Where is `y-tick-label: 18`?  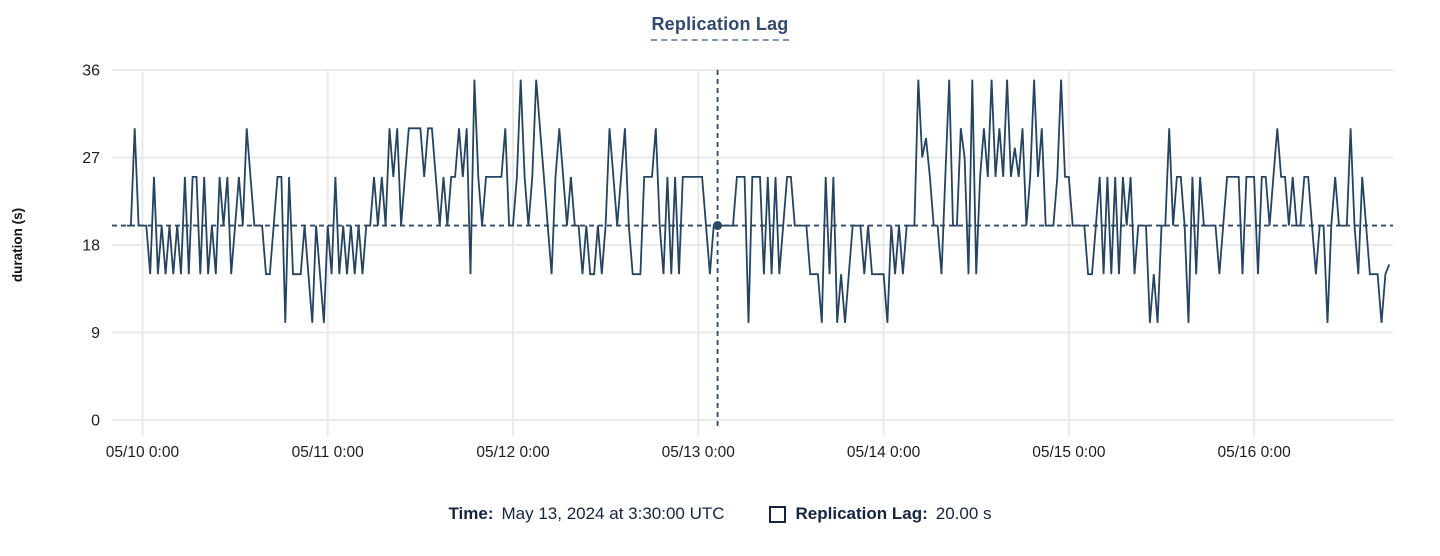
y-tick-label: 18 is located at coordinates (91, 246).